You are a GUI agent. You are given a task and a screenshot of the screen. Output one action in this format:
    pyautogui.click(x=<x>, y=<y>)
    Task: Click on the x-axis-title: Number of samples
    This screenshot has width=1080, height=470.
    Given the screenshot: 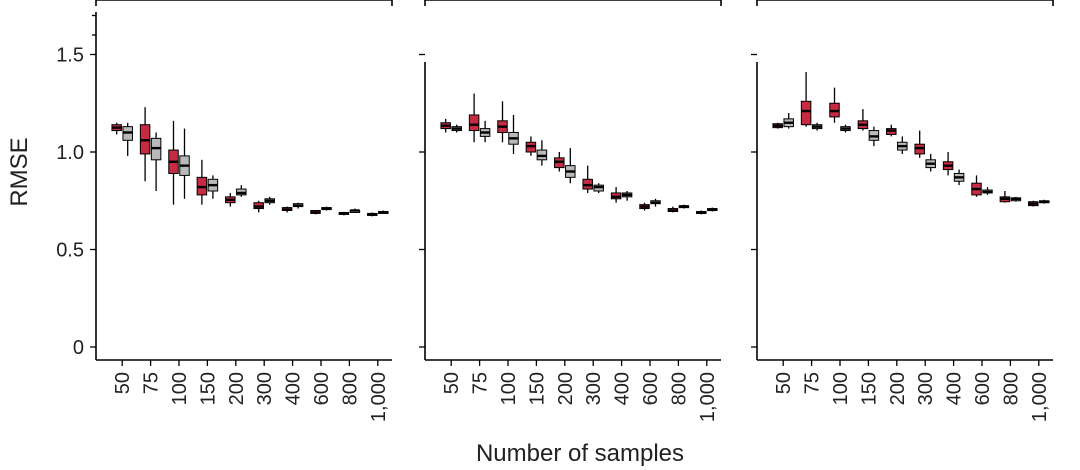 What is the action you would take?
    pyautogui.click(x=580, y=453)
    